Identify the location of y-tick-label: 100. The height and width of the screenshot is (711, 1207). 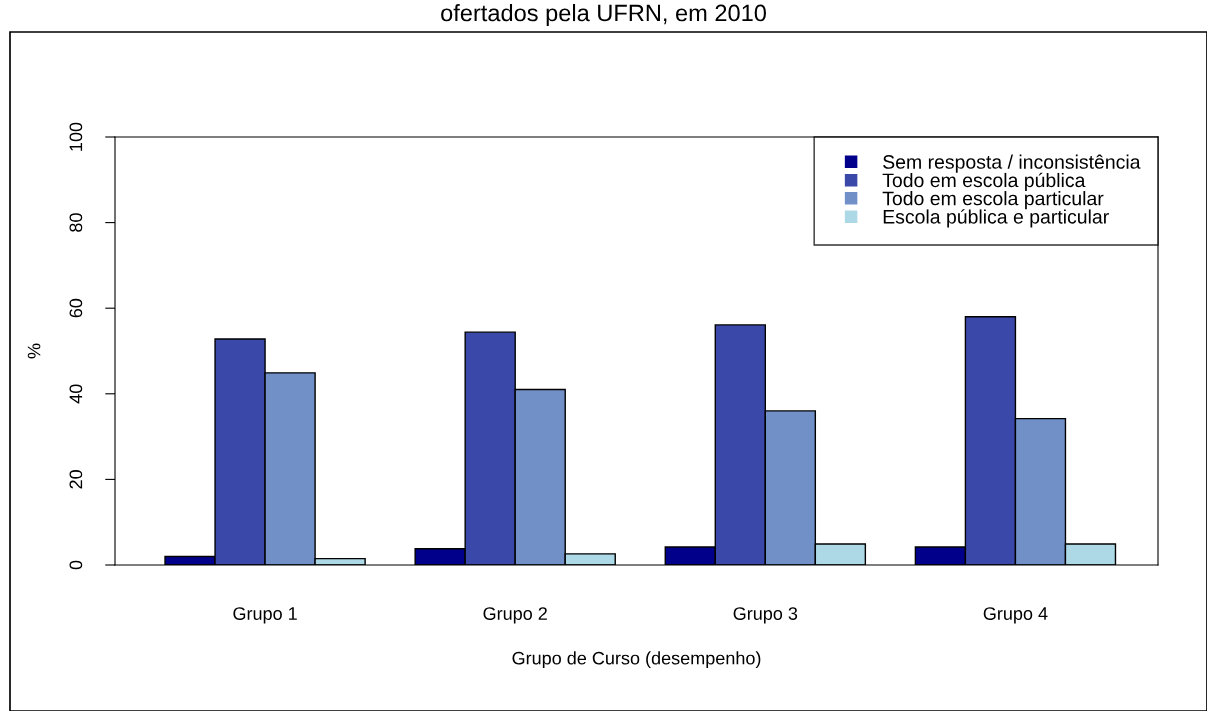
(76, 136).